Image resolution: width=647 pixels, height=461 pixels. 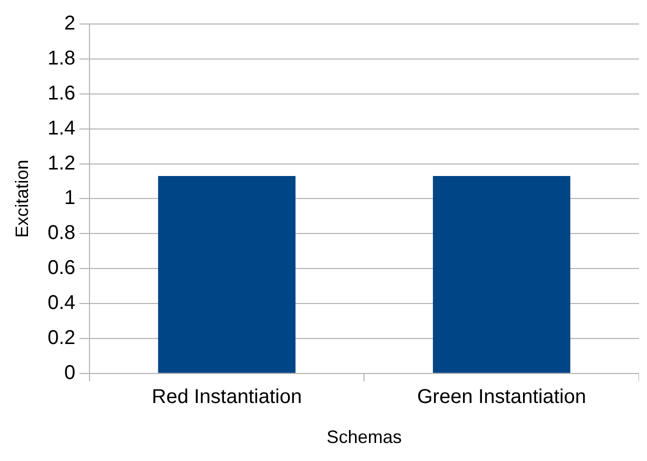 What do you see at coordinates (22, 199) in the screenshot?
I see `y-axis-title: Excitation` at bounding box center [22, 199].